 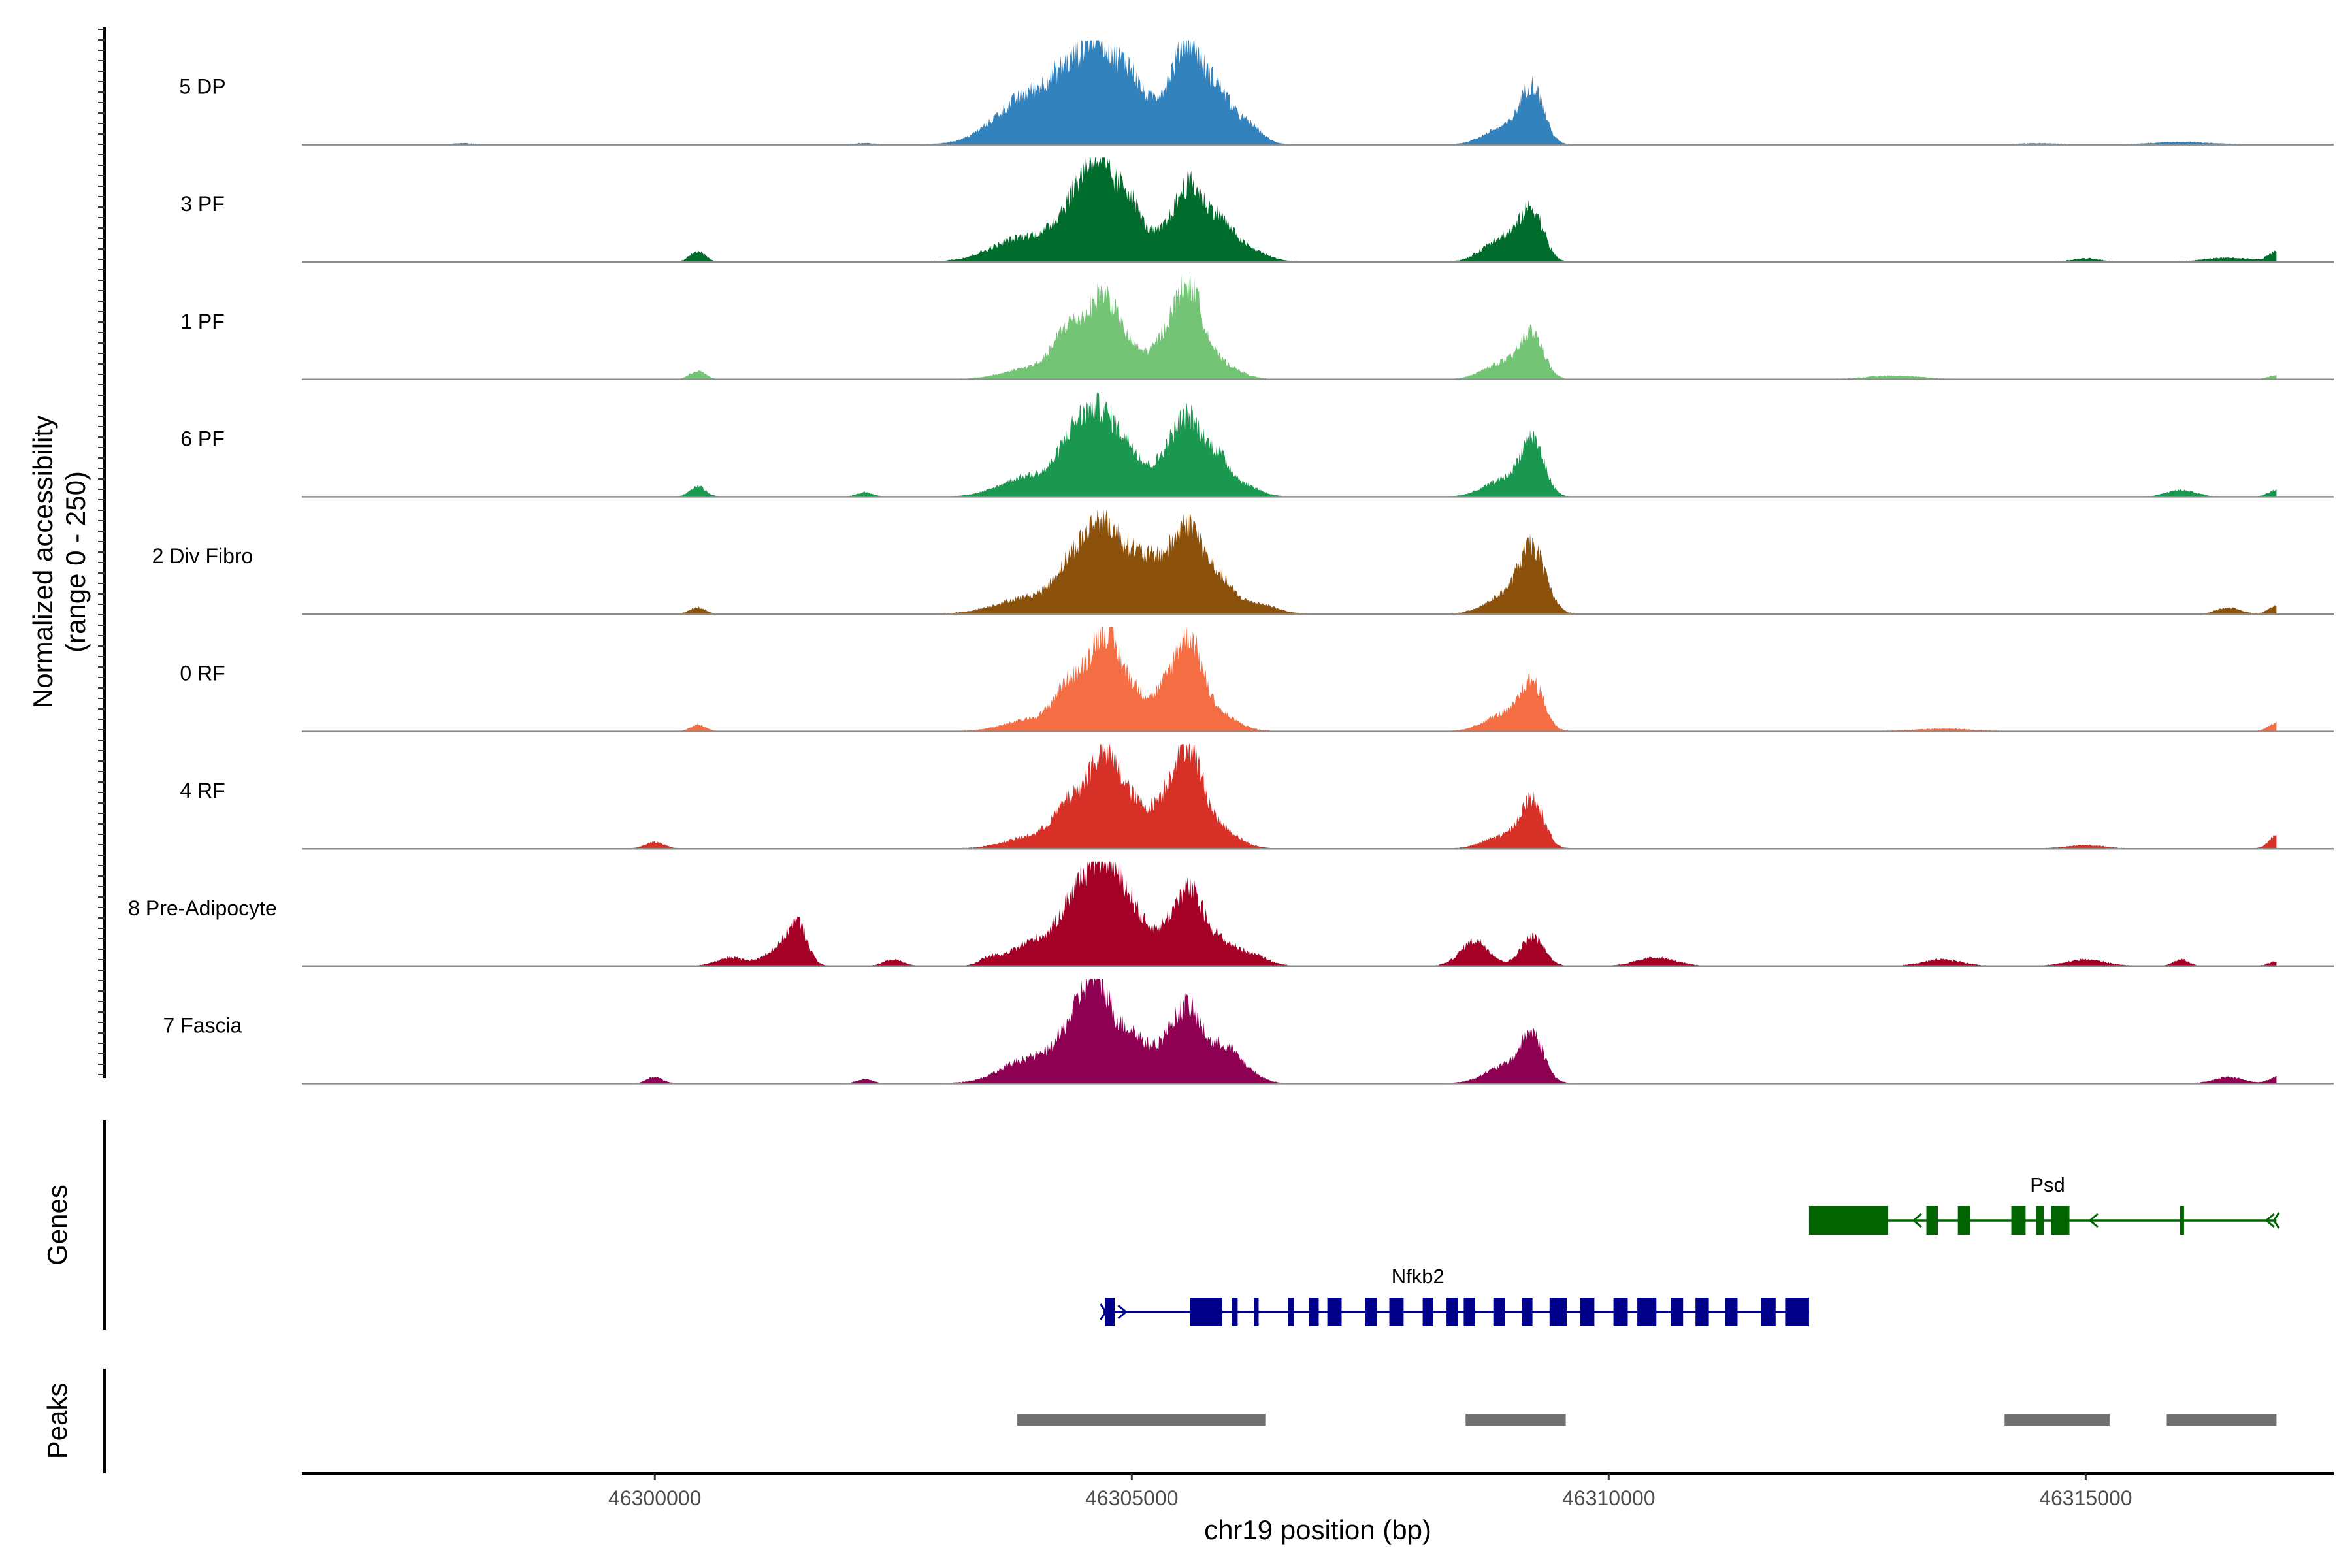 I want to click on gene-label: Psd, so click(x=2047, y=1184).